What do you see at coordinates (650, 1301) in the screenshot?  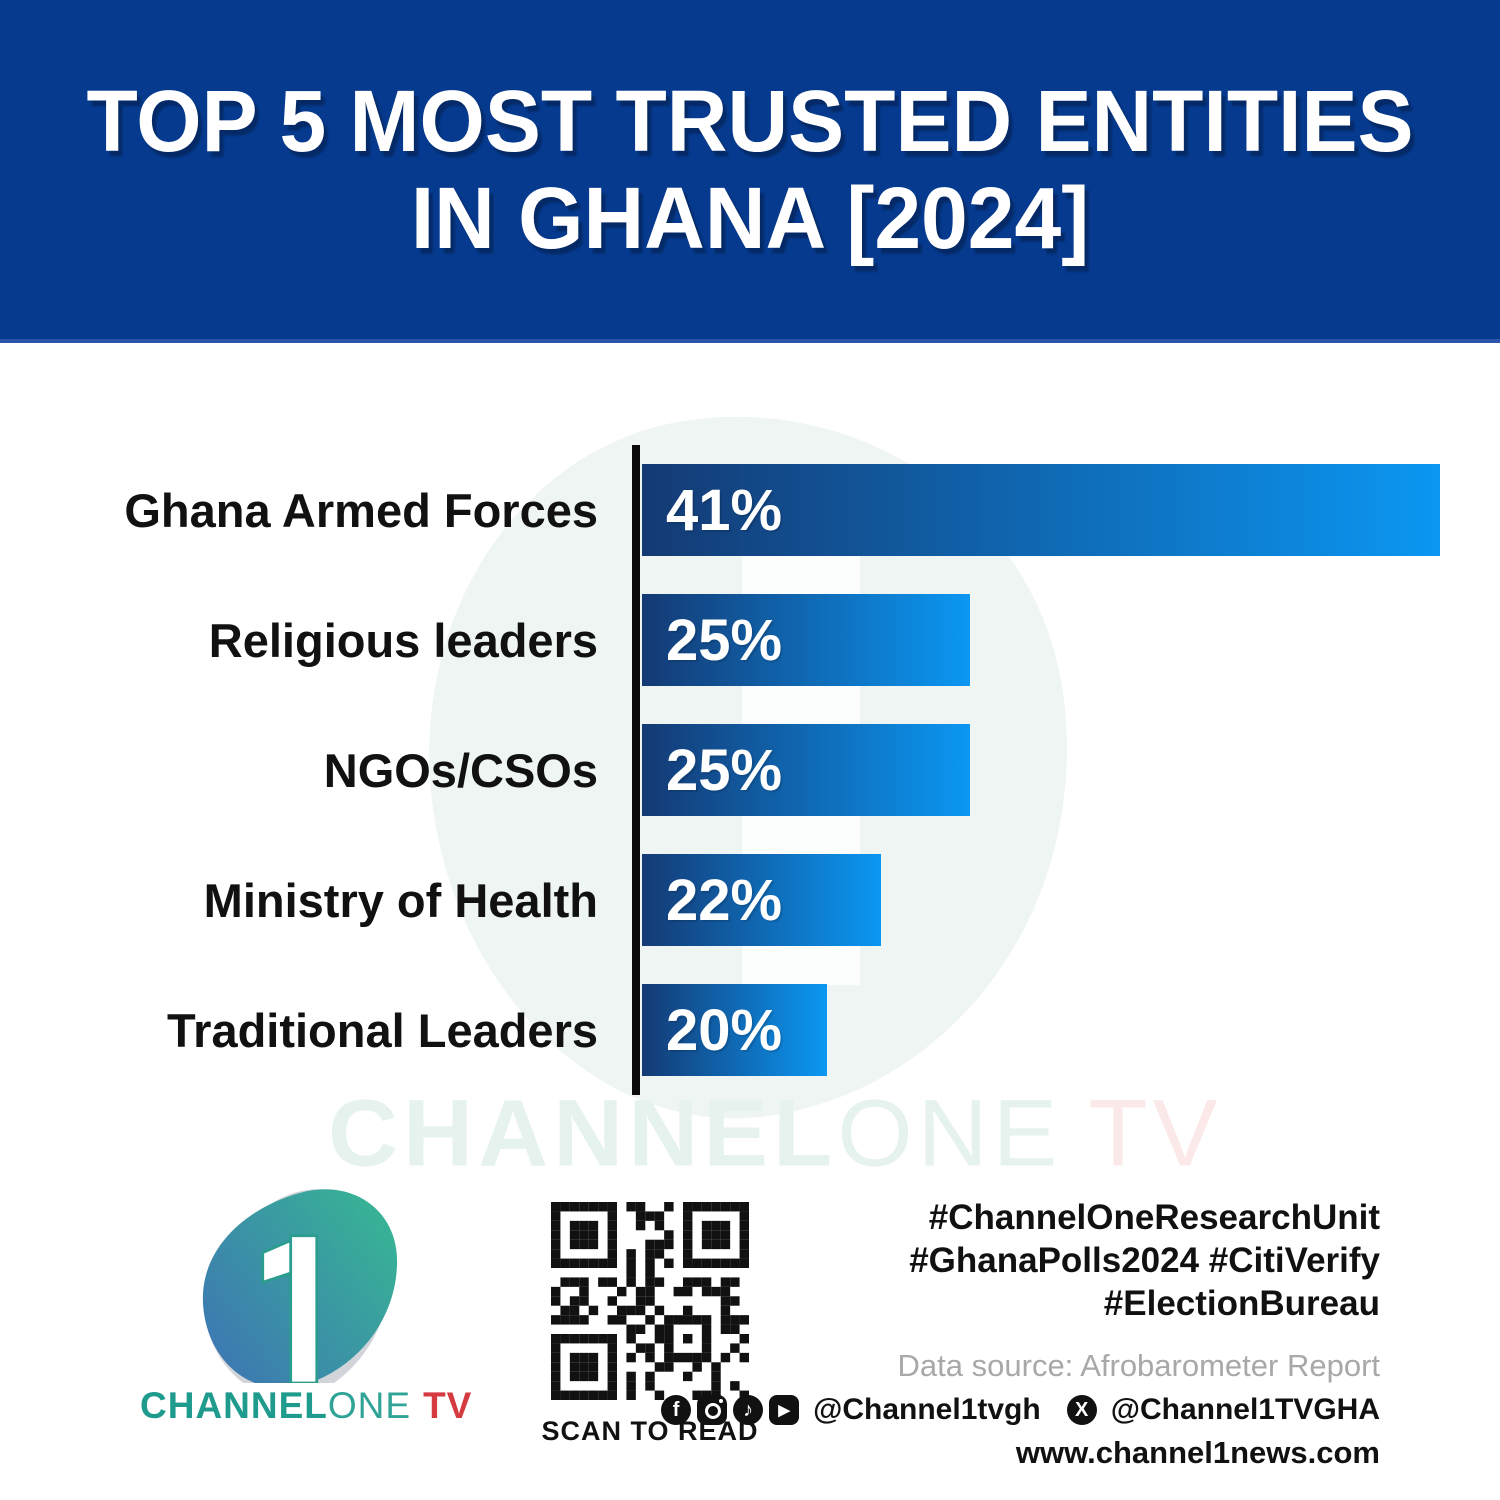 I see `qr-code` at bounding box center [650, 1301].